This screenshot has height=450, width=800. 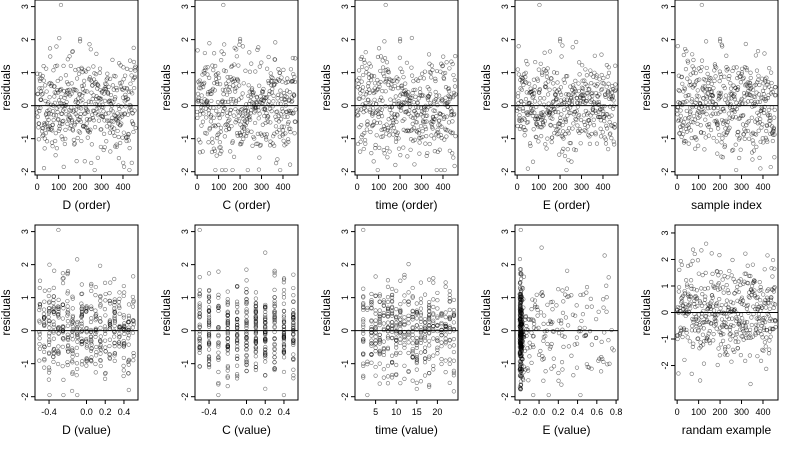 What do you see at coordinates (25, 105) in the screenshot?
I see `y-tick-label: 0` at bounding box center [25, 105].